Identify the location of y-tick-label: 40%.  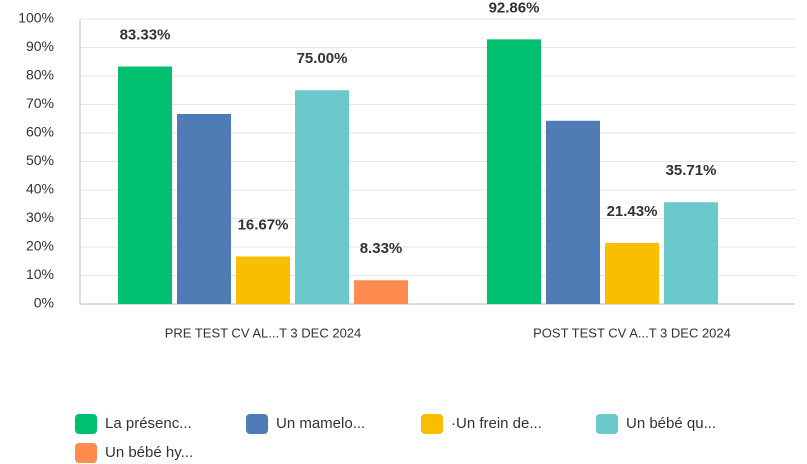
(40, 189).